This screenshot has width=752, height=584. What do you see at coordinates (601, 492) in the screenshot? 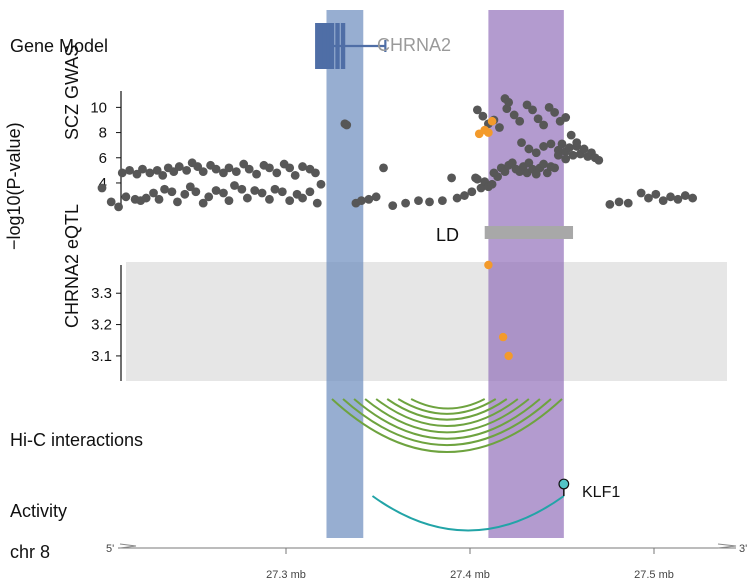
I see `klf1-label: KLF1` at bounding box center [601, 492].